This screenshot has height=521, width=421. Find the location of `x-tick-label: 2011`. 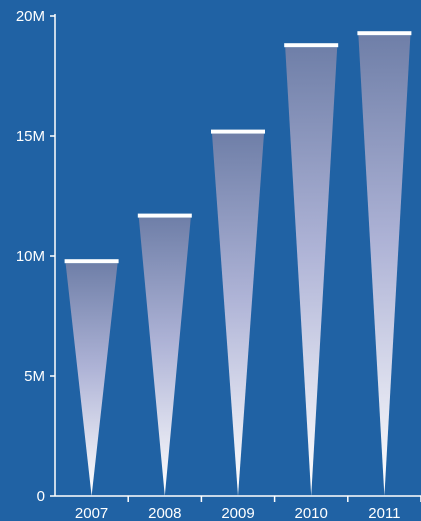

x-tick-label: 2011 is located at coordinates (384, 513).